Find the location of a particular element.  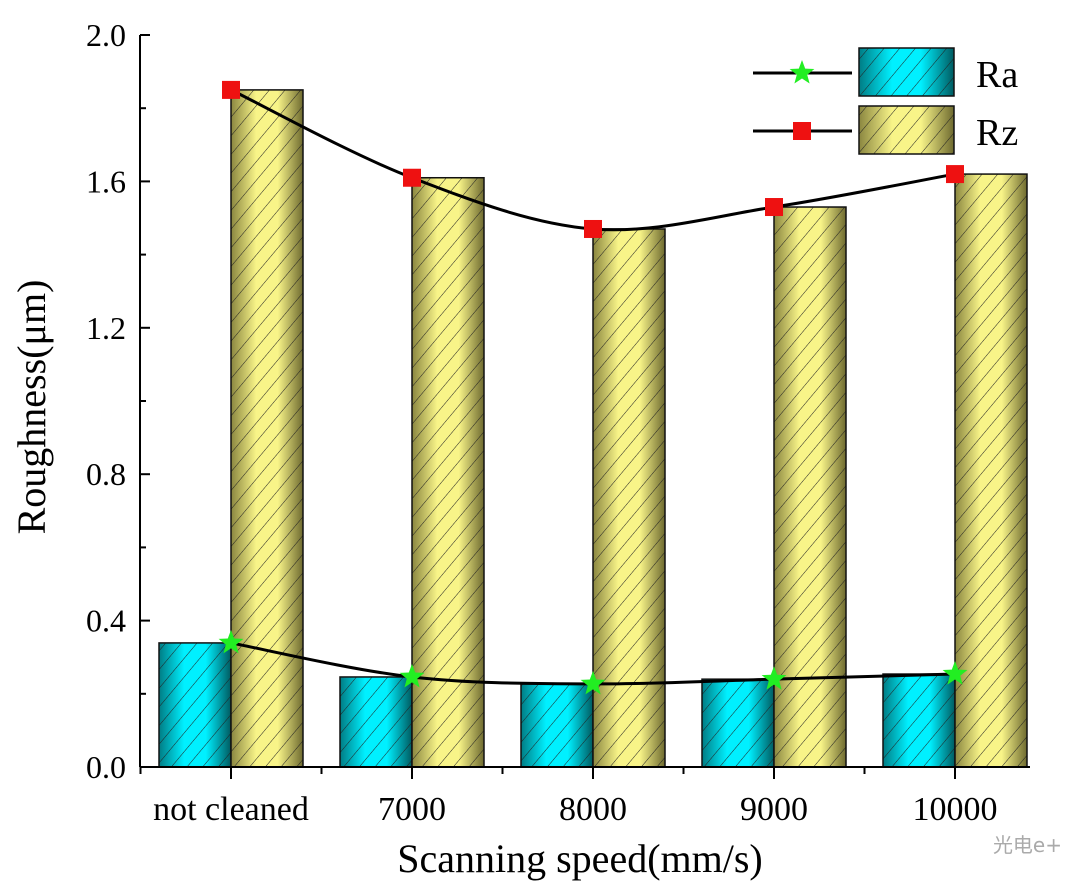

y-axis-label: Roughness(μm) is located at coordinates (31, 407).